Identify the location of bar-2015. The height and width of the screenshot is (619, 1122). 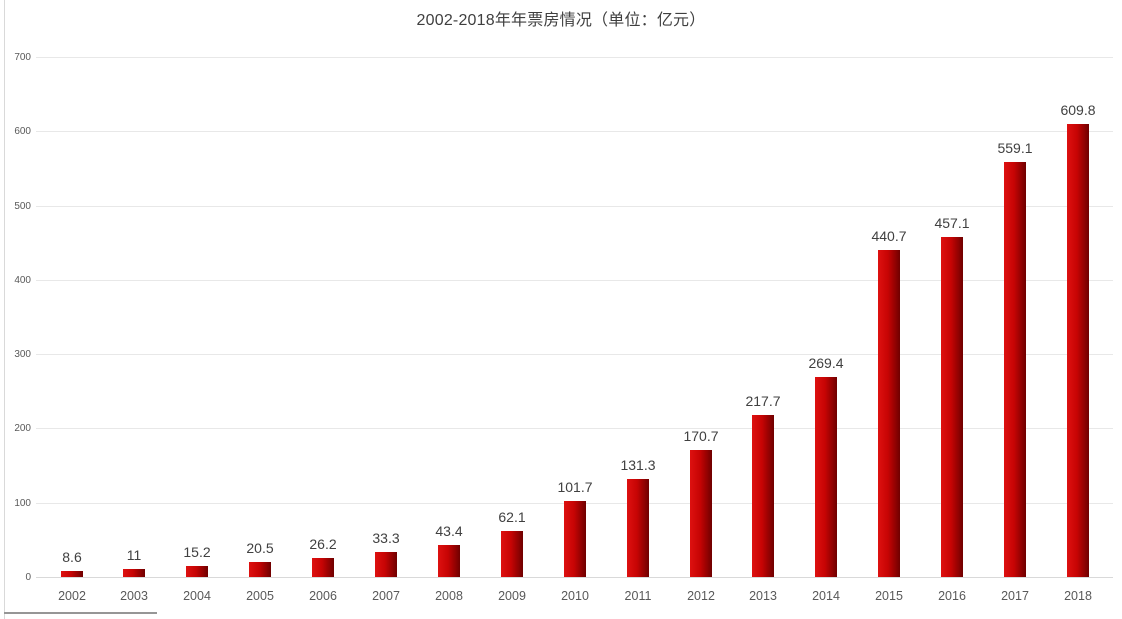
(889, 413).